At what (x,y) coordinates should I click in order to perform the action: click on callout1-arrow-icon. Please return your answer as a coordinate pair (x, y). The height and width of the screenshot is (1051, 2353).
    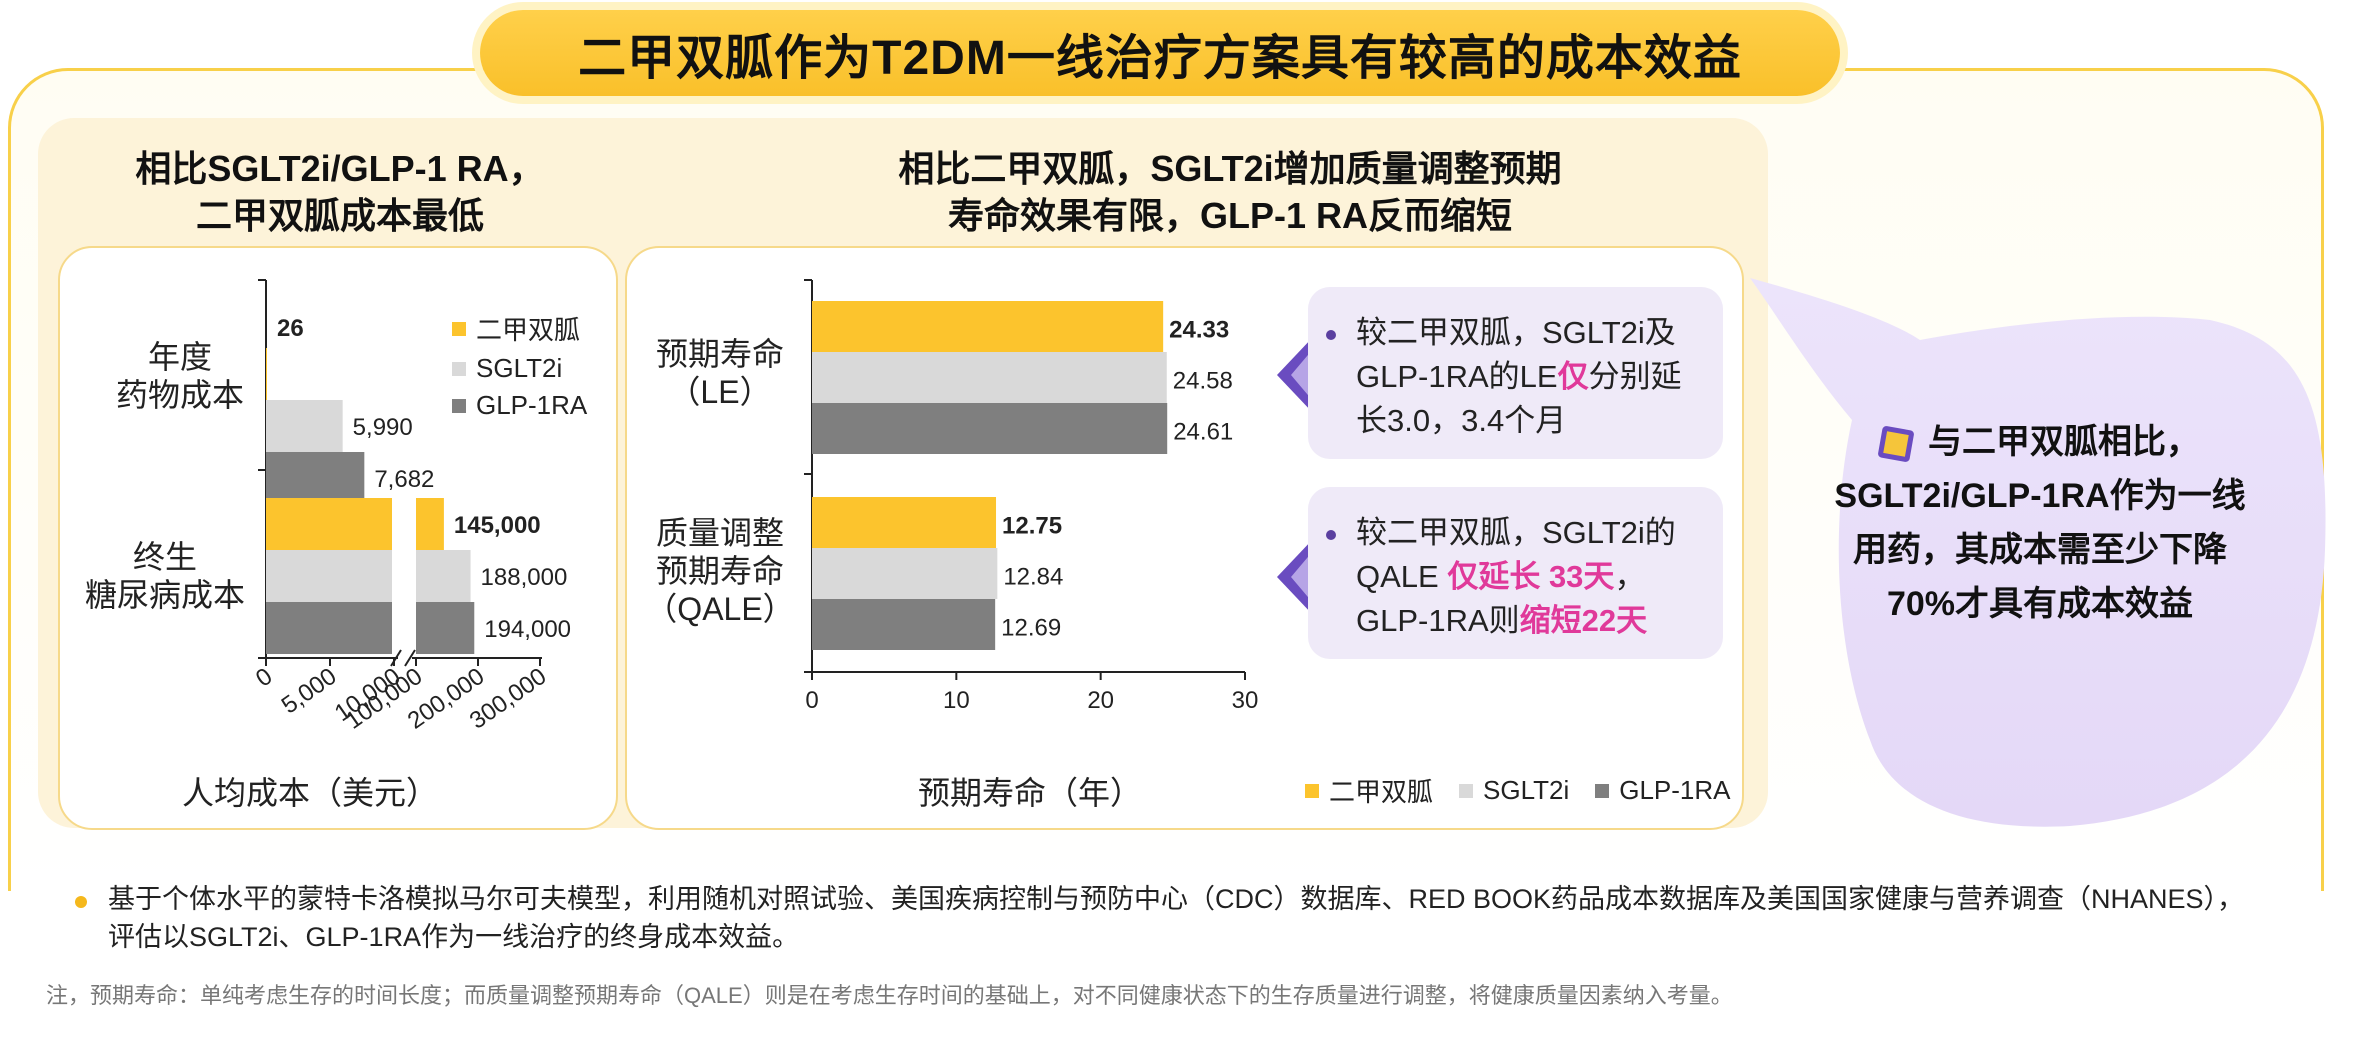
    Looking at the image, I should click on (1295, 375).